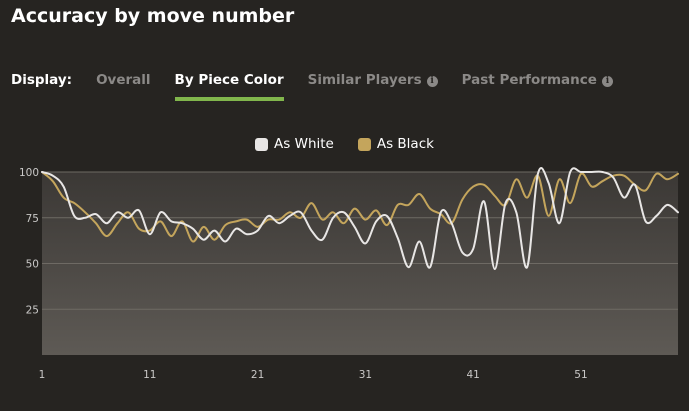 The image size is (689, 411). I want to click on tab-past-performance: Past Performance i, so click(537, 86).